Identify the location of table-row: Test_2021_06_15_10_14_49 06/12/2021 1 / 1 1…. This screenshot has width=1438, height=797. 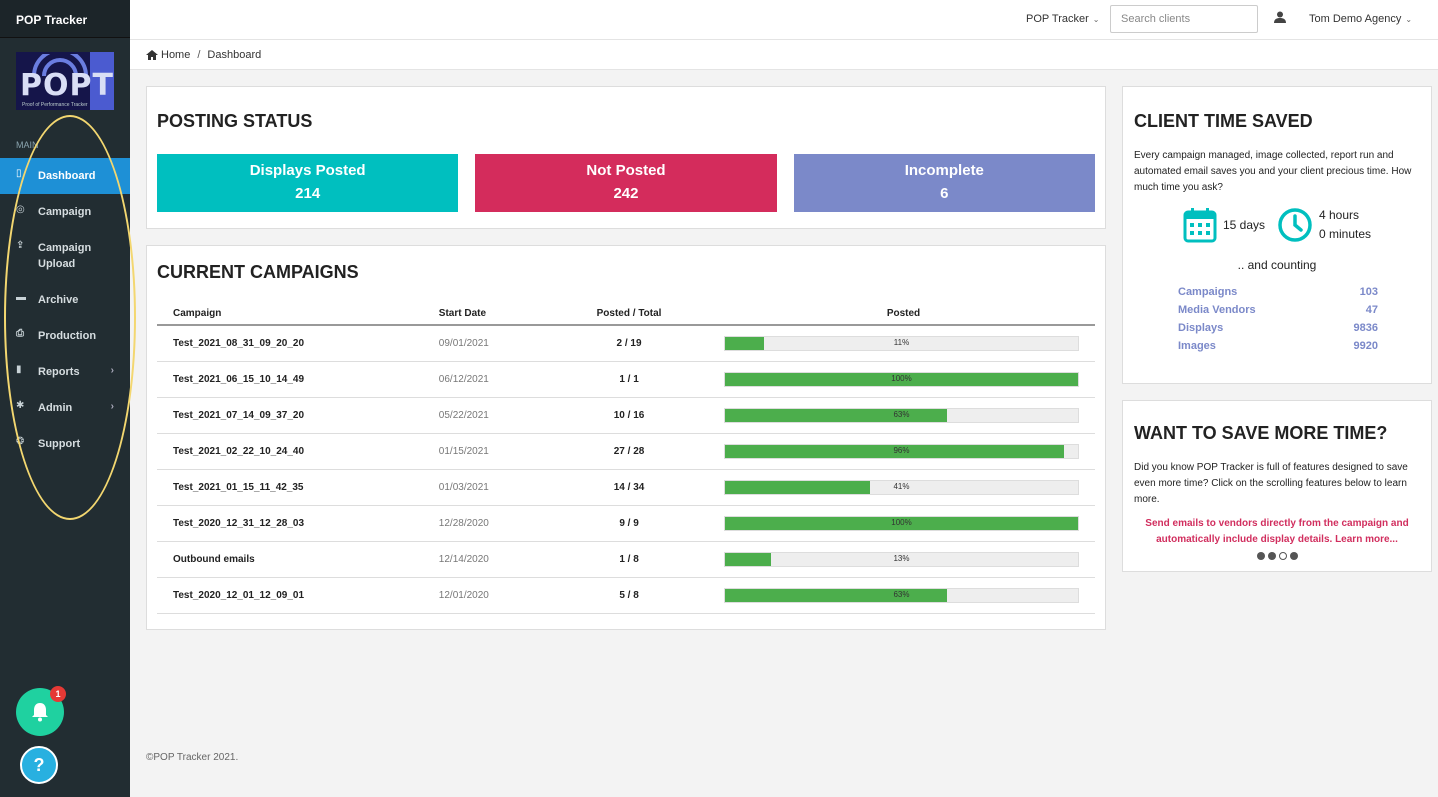
(626, 379).